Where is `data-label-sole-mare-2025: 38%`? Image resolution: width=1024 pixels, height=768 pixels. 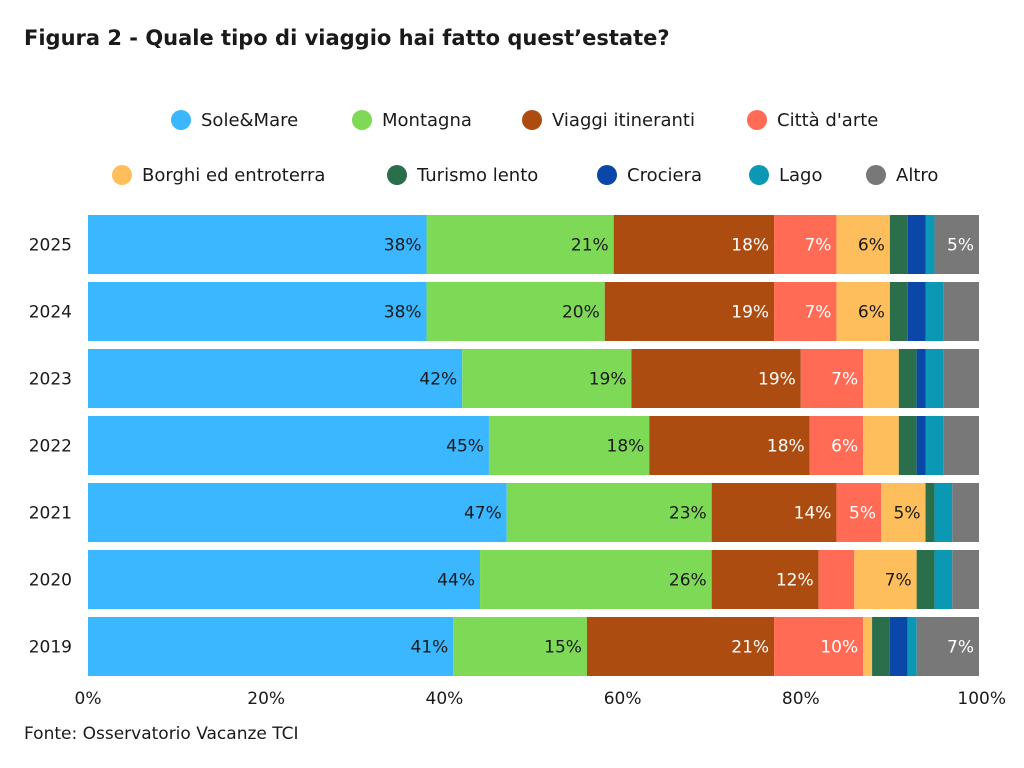 data-label-sole-mare-2025: 38% is located at coordinates (403, 246).